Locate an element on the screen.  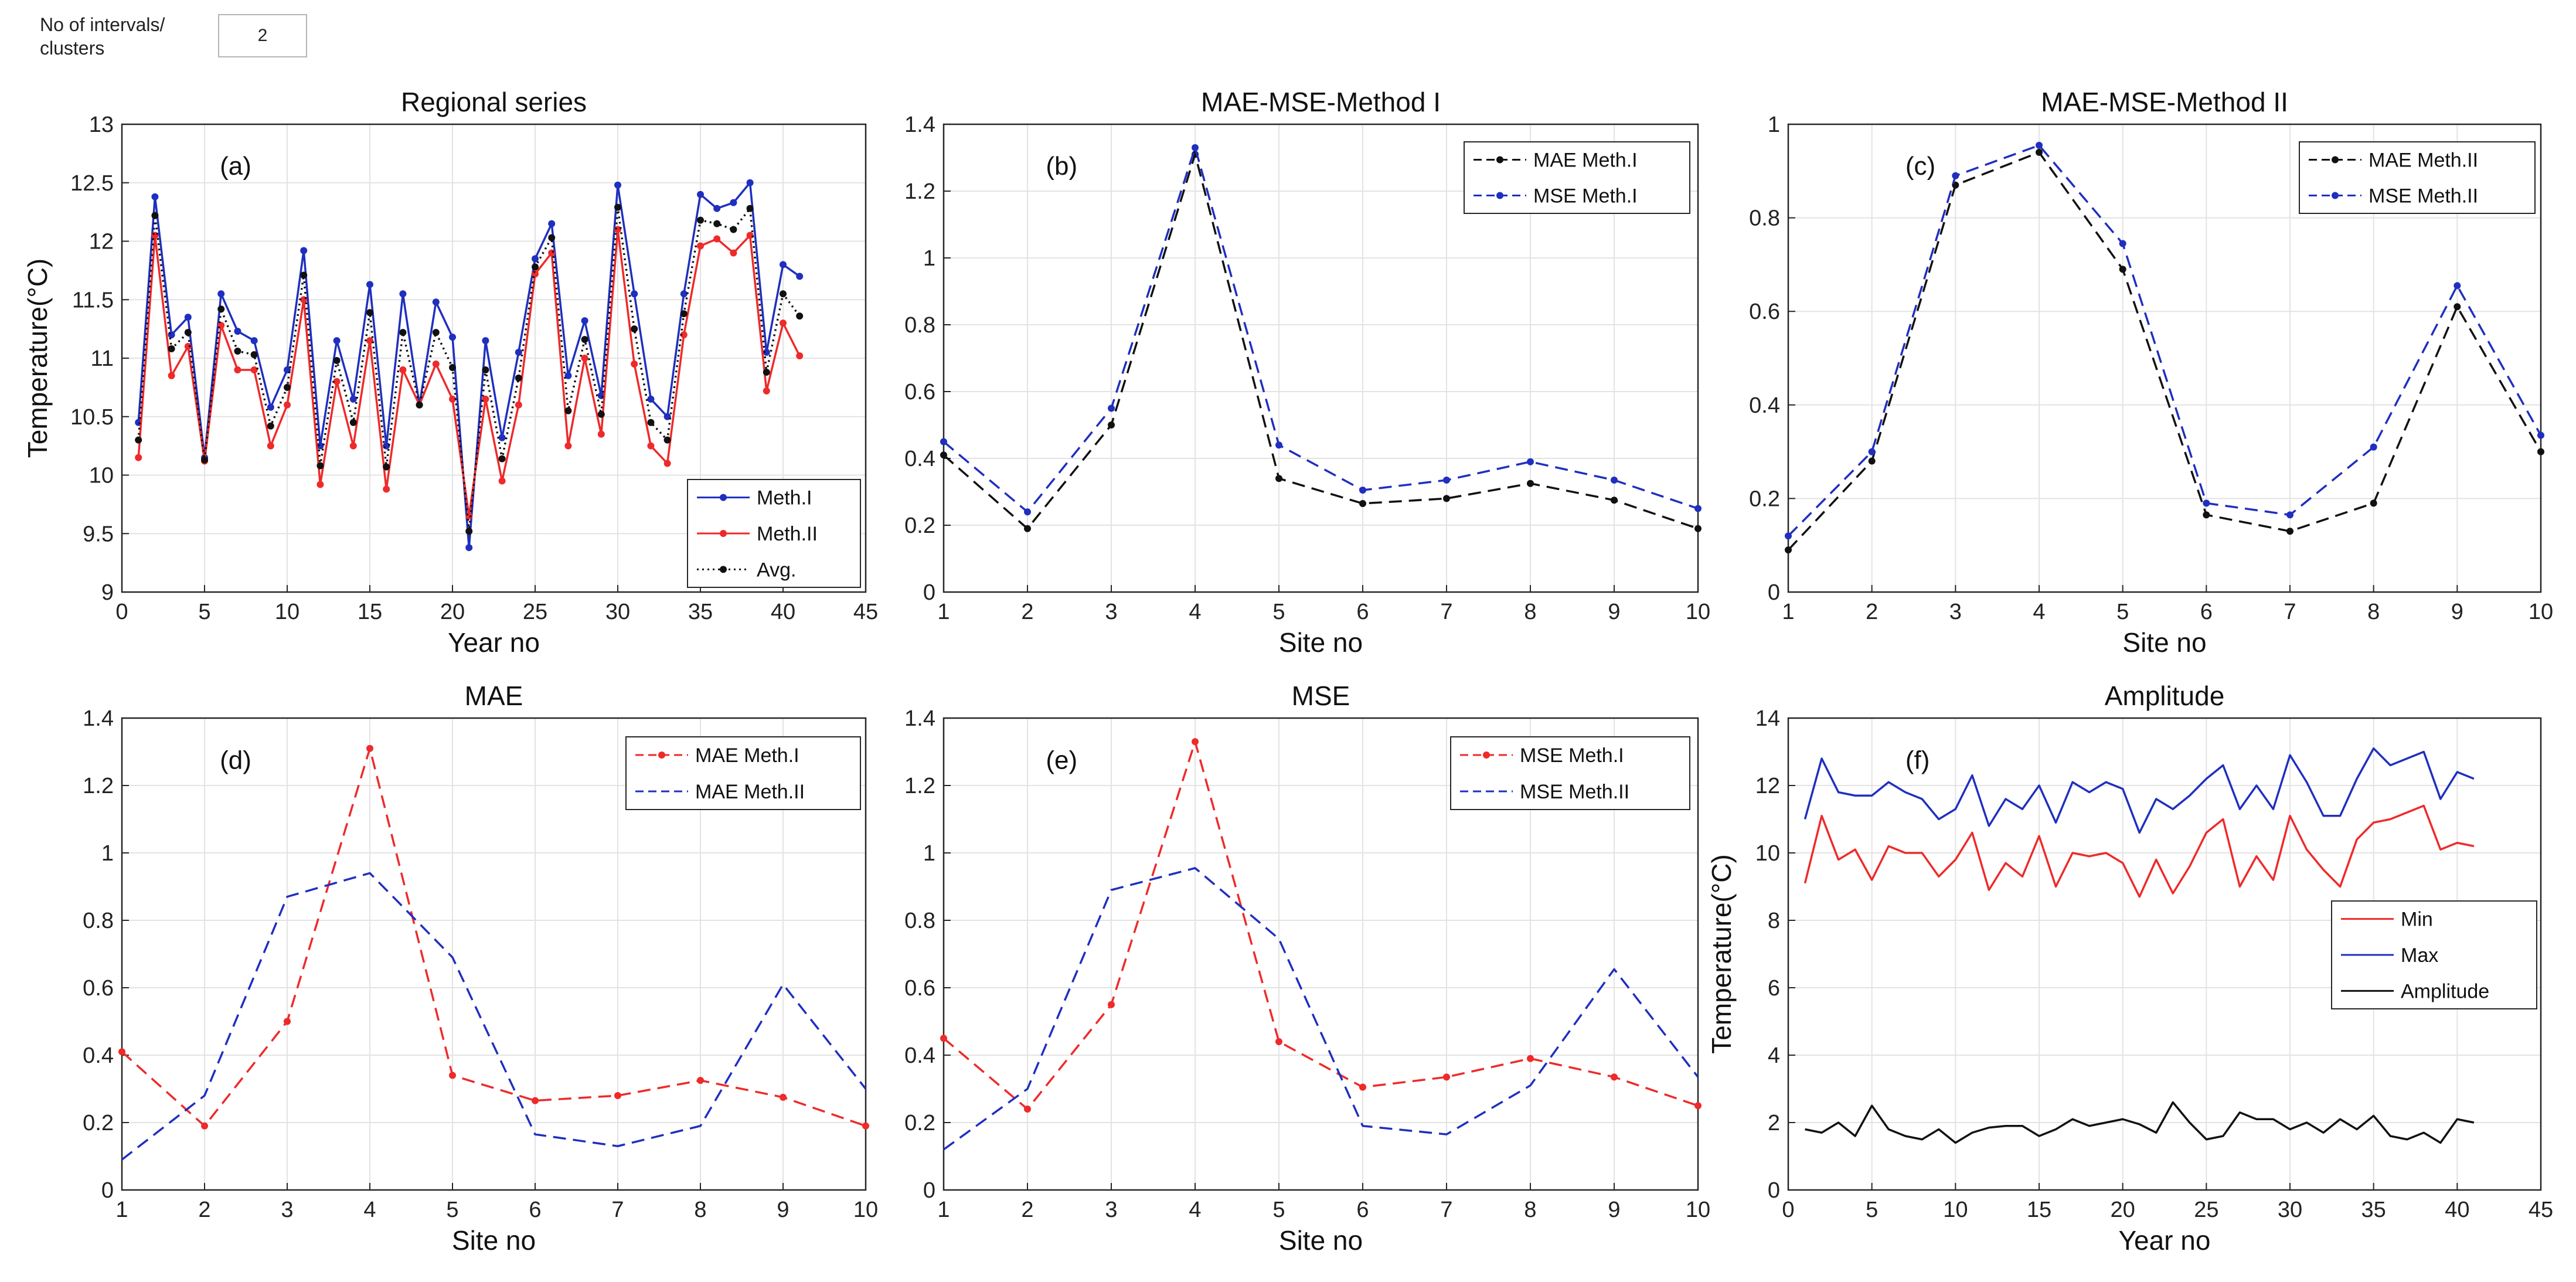
chart-title-c: MAE-MSE-Method II is located at coordinates (2164, 102).